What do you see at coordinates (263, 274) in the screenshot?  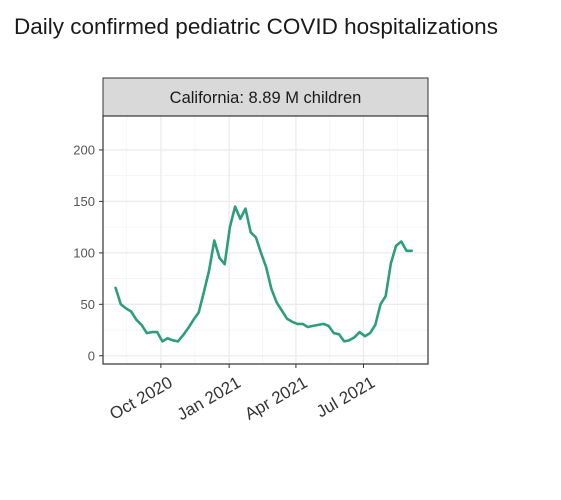 I see `series-line` at bounding box center [263, 274].